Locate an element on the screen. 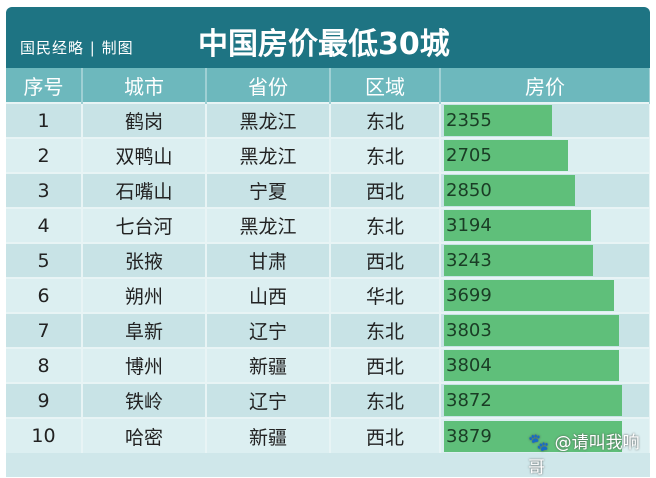 The height and width of the screenshot is (478, 656). table-row: 8 博州 新疆 西北 3804 is located at coordinates (328, 365).